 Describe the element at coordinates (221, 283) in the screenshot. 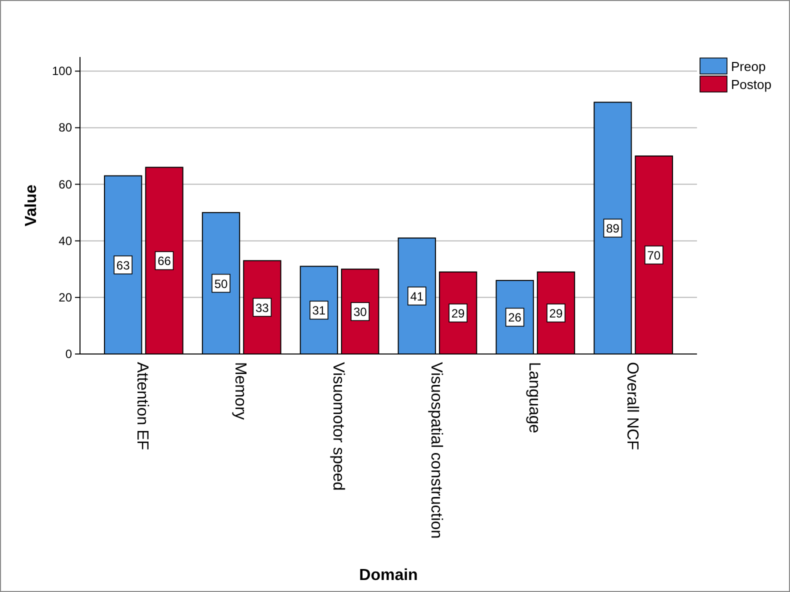

I see `data-label: 50` at that location.